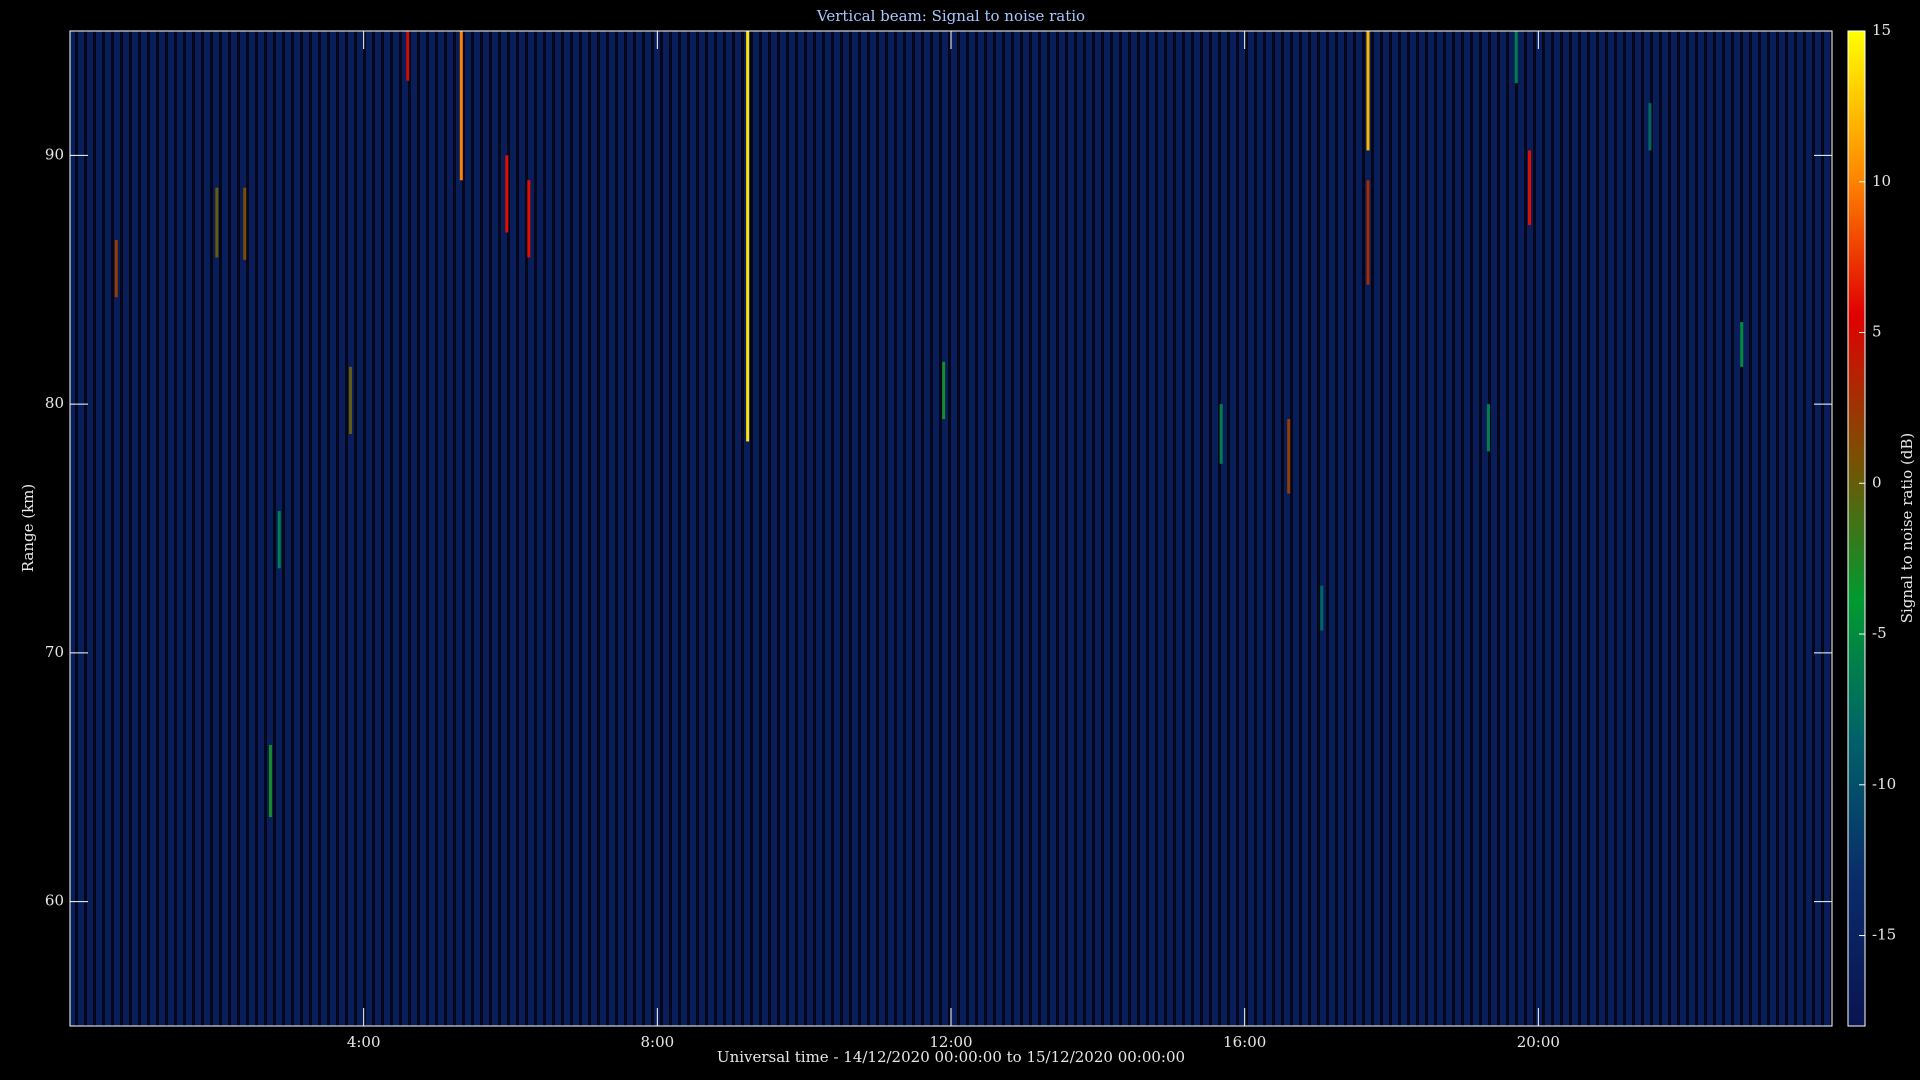  What do you see at coordinates (1856, 528) in the screenshot?
I see `colorbar` at bounding box center [1856, 528].